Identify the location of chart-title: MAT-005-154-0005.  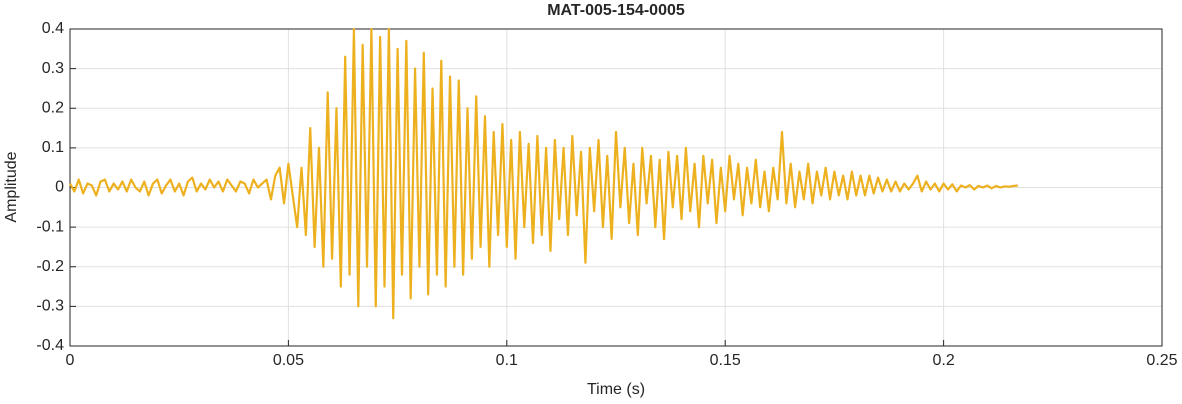
(616, 10).